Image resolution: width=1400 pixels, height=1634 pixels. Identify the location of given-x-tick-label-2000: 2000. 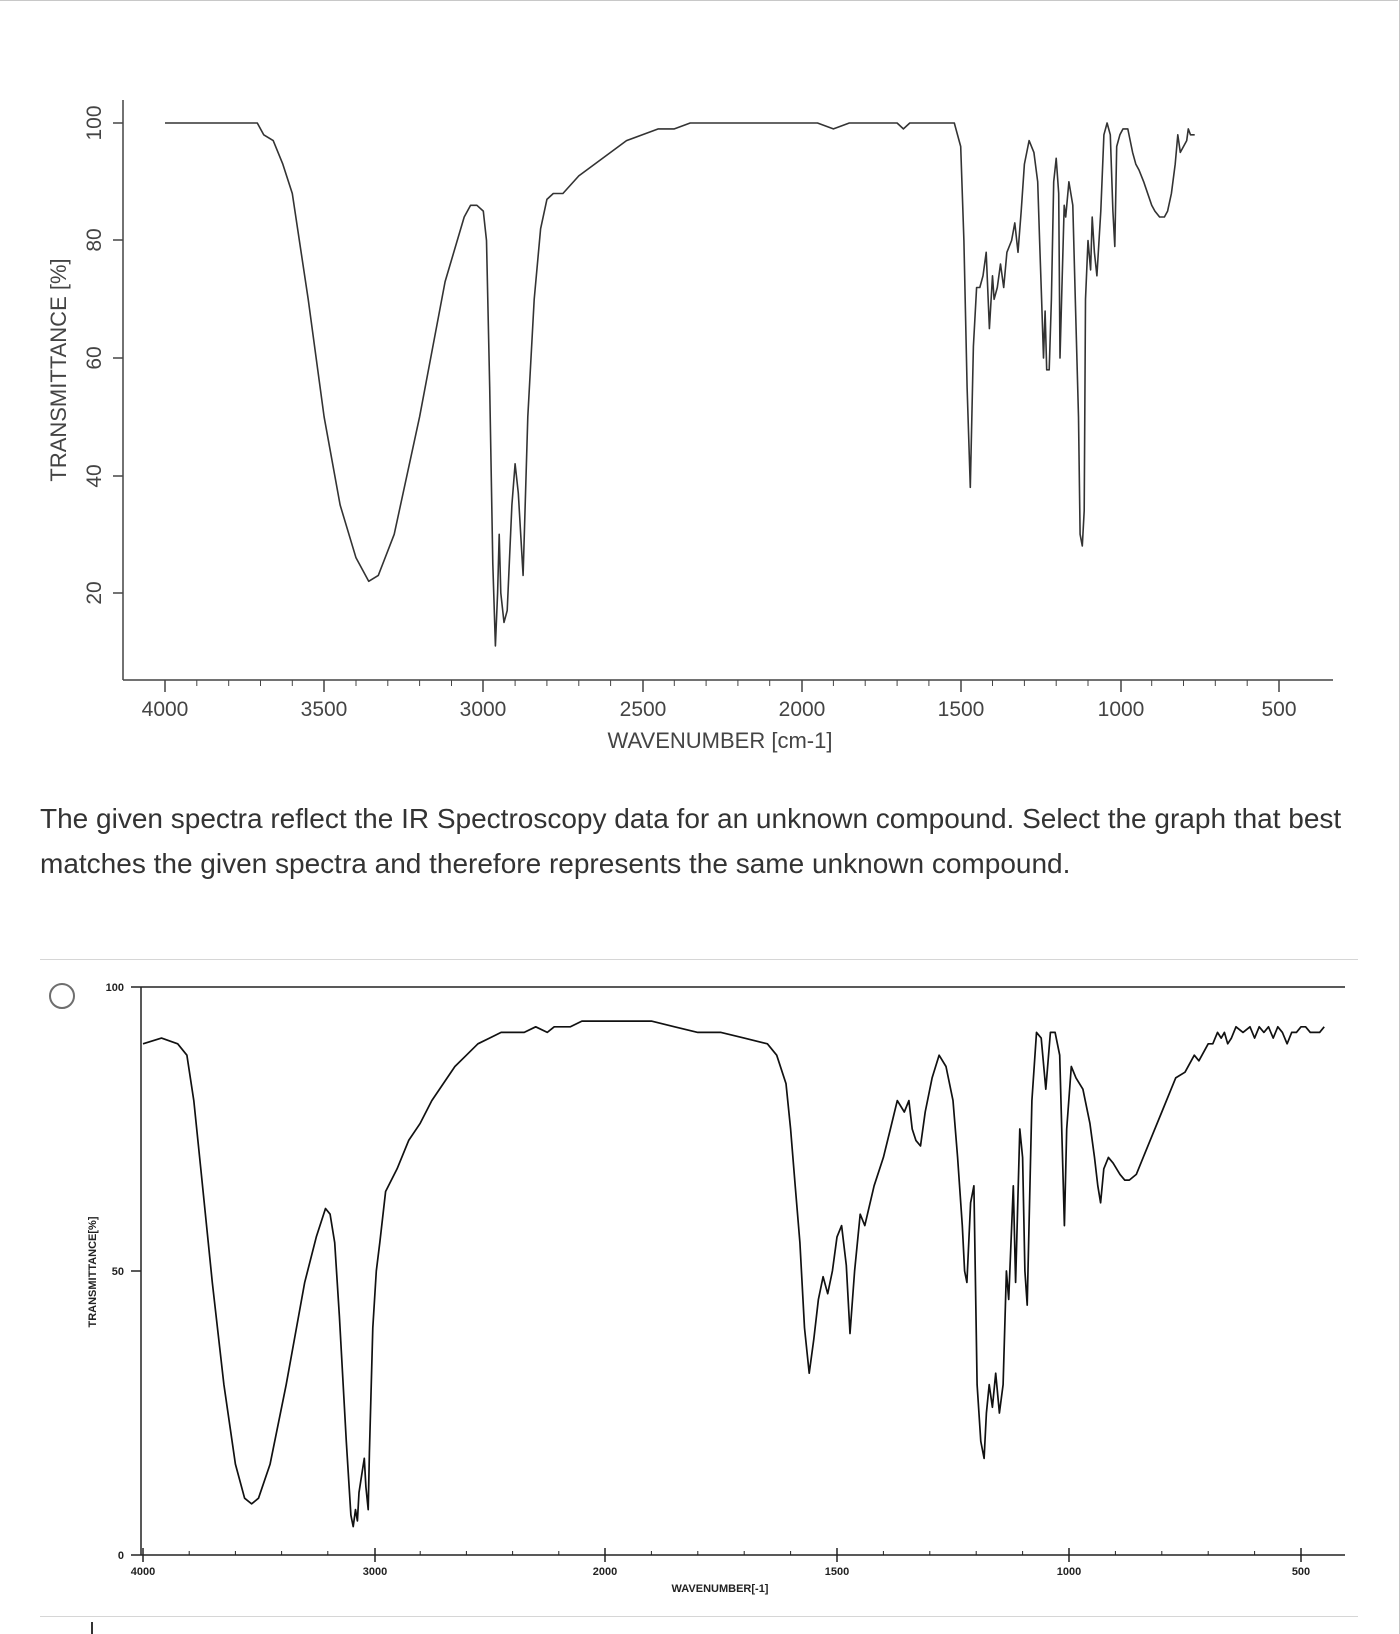
(802, 709).